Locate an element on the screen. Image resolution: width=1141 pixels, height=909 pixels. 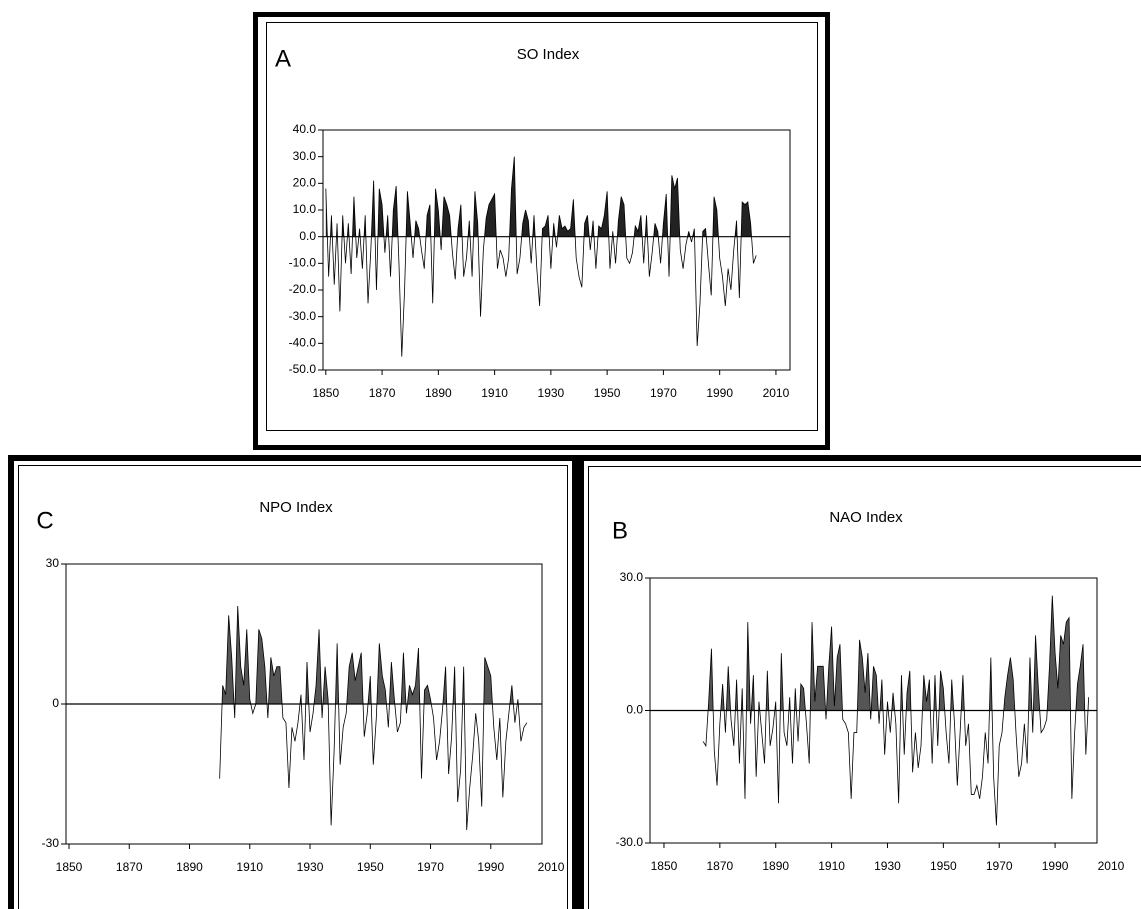
y-tick-label: -20.0 is located at coordinates (303, 289).